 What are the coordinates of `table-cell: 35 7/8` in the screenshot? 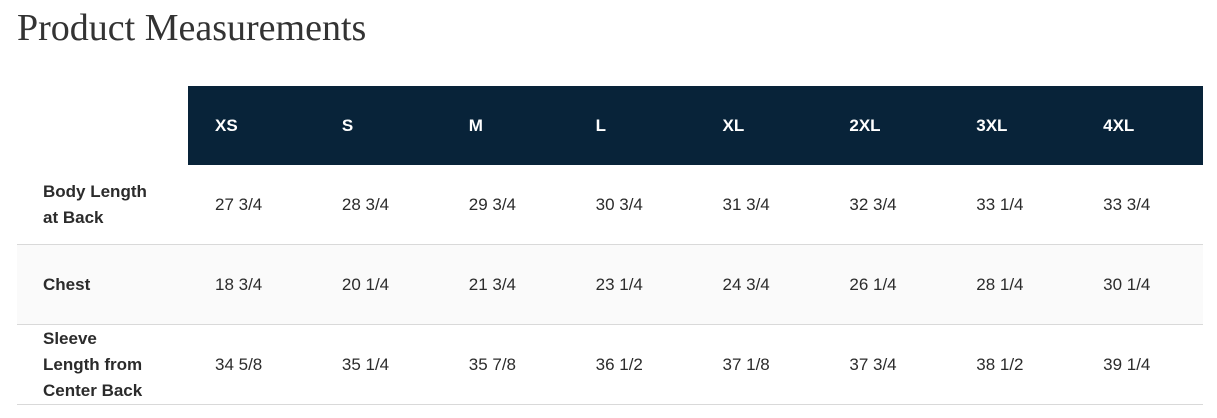 It's located at (492, 364).